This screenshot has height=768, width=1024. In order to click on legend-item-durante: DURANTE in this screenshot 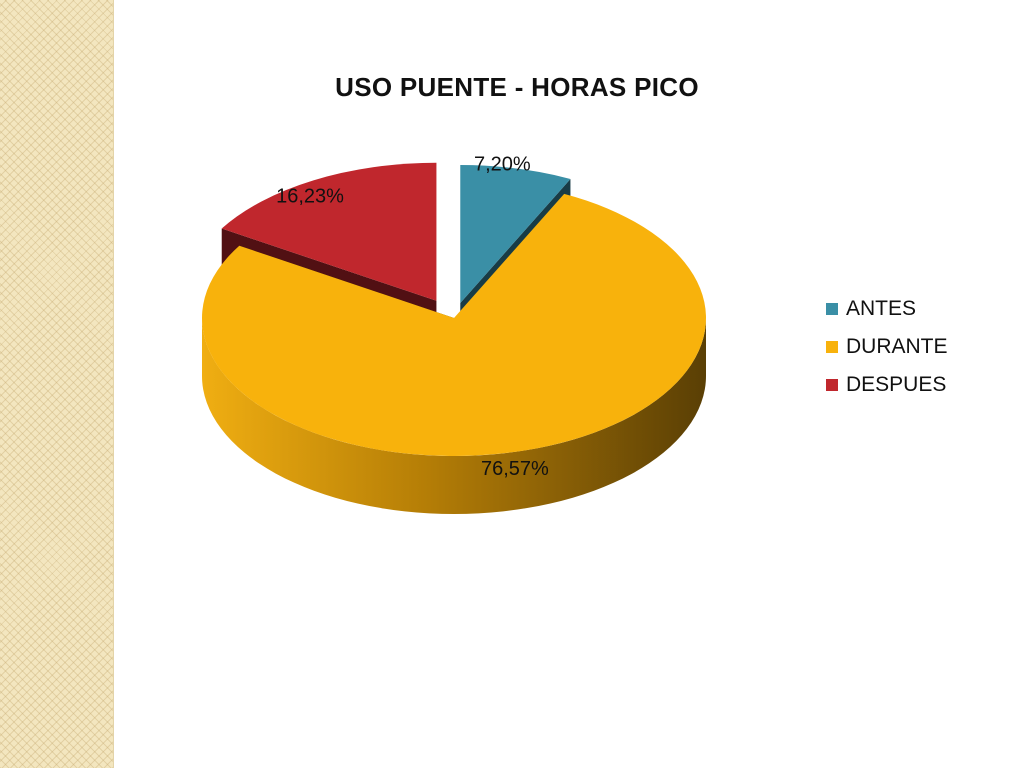, I will do `click(887, 347)`.